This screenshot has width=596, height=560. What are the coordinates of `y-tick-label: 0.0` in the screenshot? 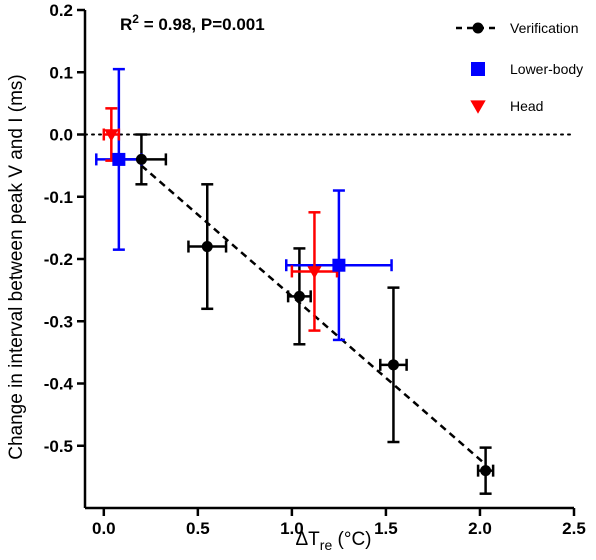 It's located at (61, 135).